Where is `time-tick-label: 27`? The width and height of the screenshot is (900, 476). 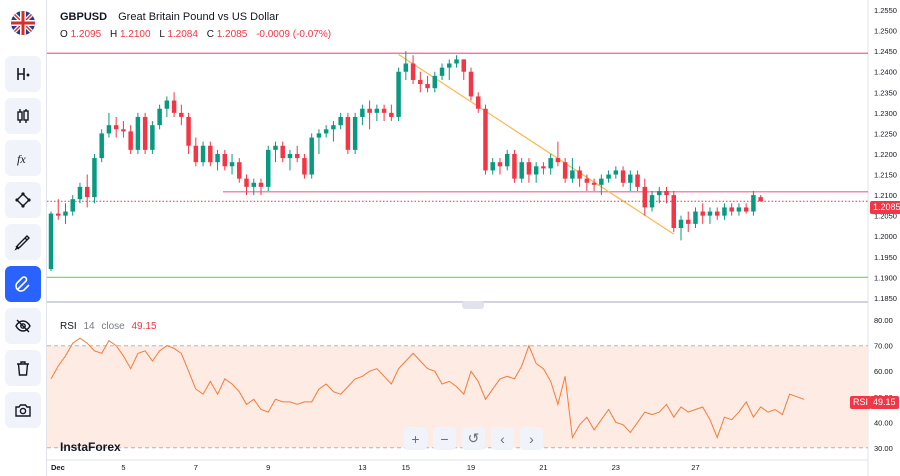
time-tick-label: 27 is located at coordinates (695, 467).